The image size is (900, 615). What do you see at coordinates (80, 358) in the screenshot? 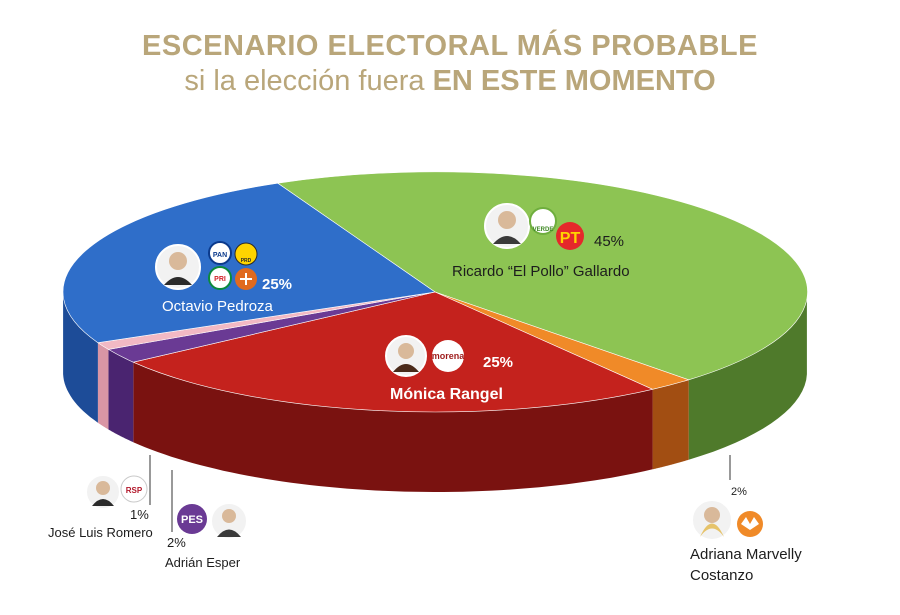
I see `pie-side-octavio-pedroza` at bounding box center [80, 358].